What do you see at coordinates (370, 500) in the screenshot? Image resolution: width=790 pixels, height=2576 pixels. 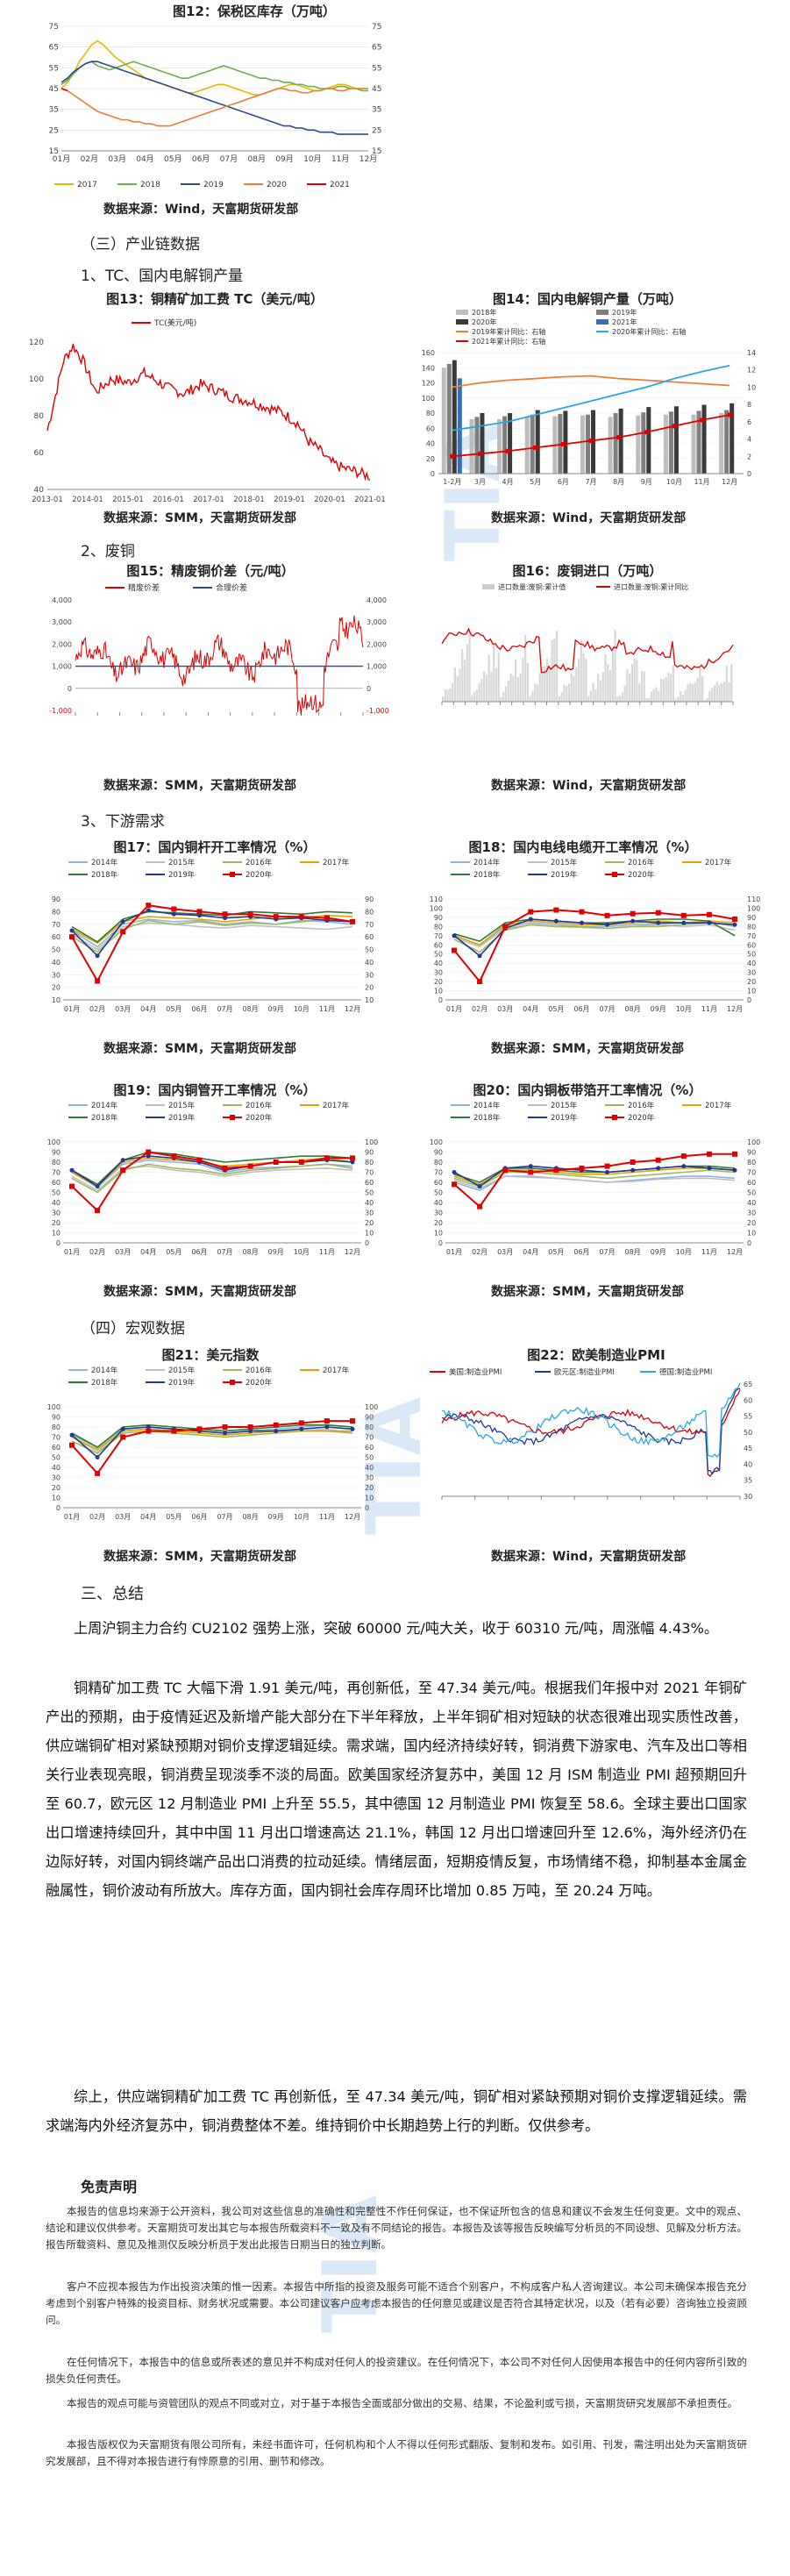 I see `x-tick-label: 2021-01` at bounding box center [370, 500].